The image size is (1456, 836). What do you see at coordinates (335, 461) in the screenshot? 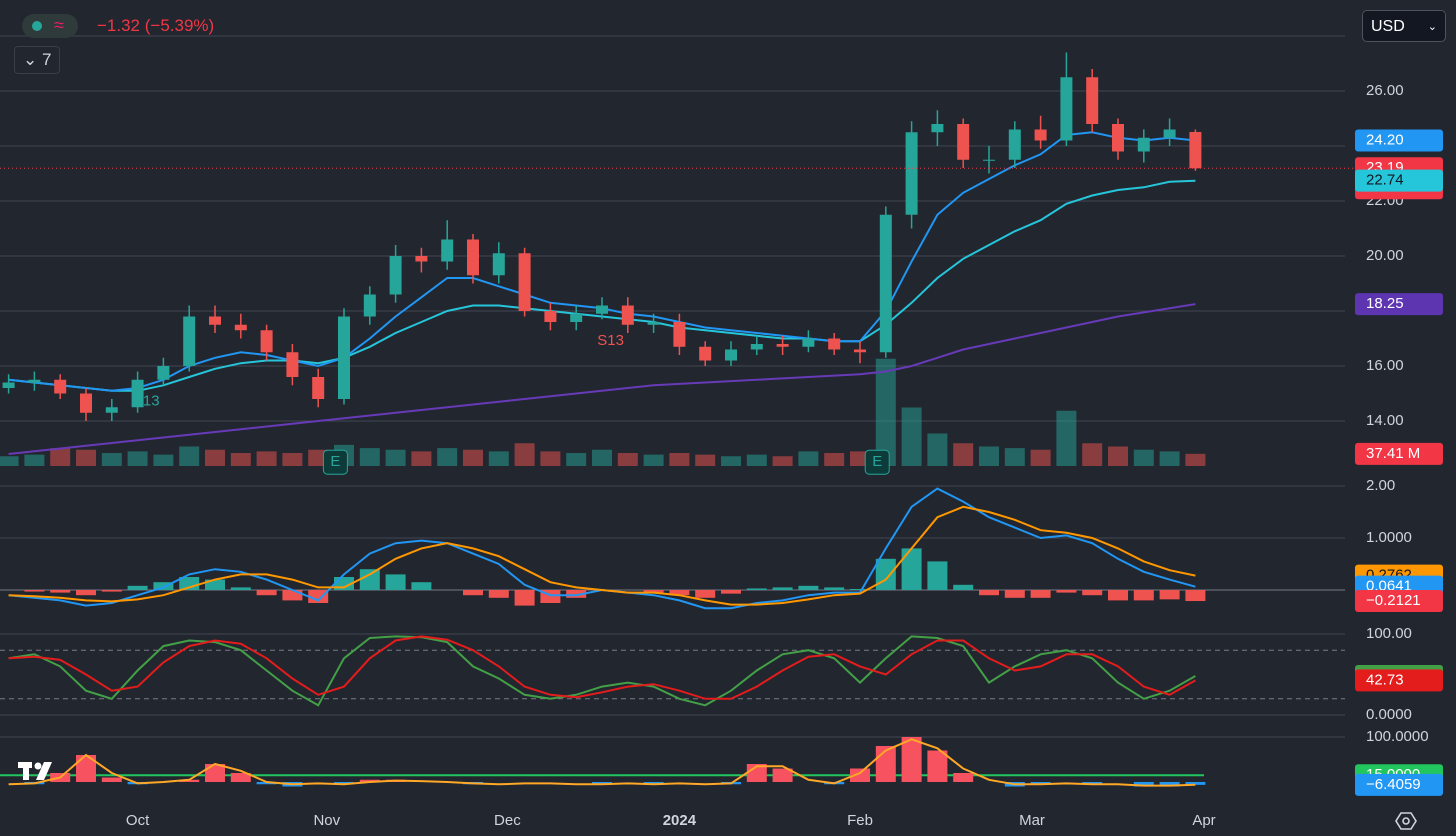
I see `annotation: E` at bounding box center [335, 461].